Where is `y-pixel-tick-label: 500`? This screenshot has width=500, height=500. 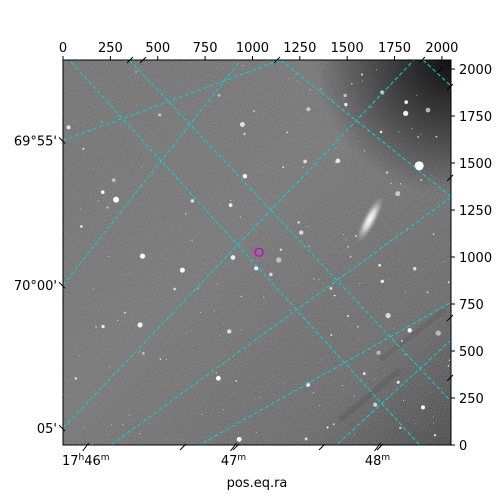
y-pixel-tick-label: 500 is located at coordinates (471, 352).